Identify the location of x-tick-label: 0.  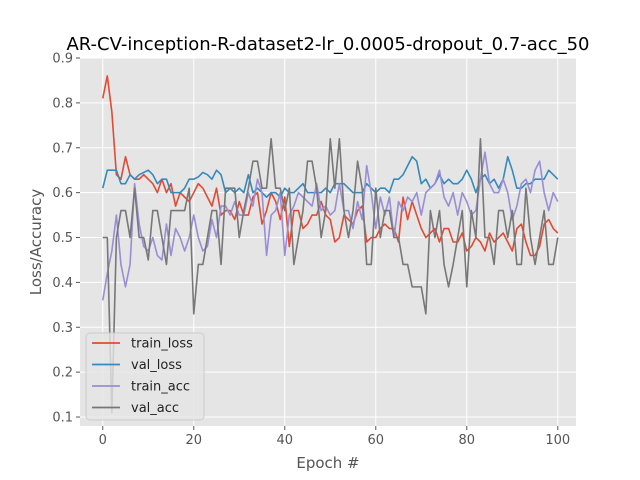
(103, 440).